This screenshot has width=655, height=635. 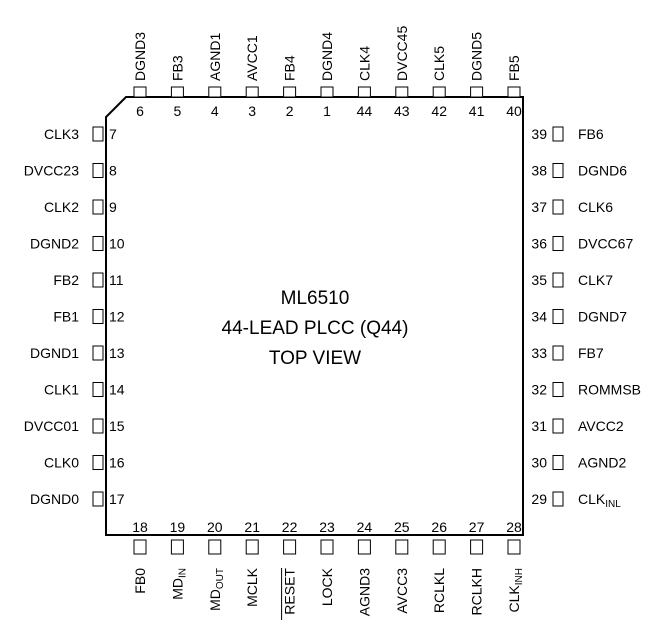 I want to click on pin-number-27: 27, so click(x=477, y=527).